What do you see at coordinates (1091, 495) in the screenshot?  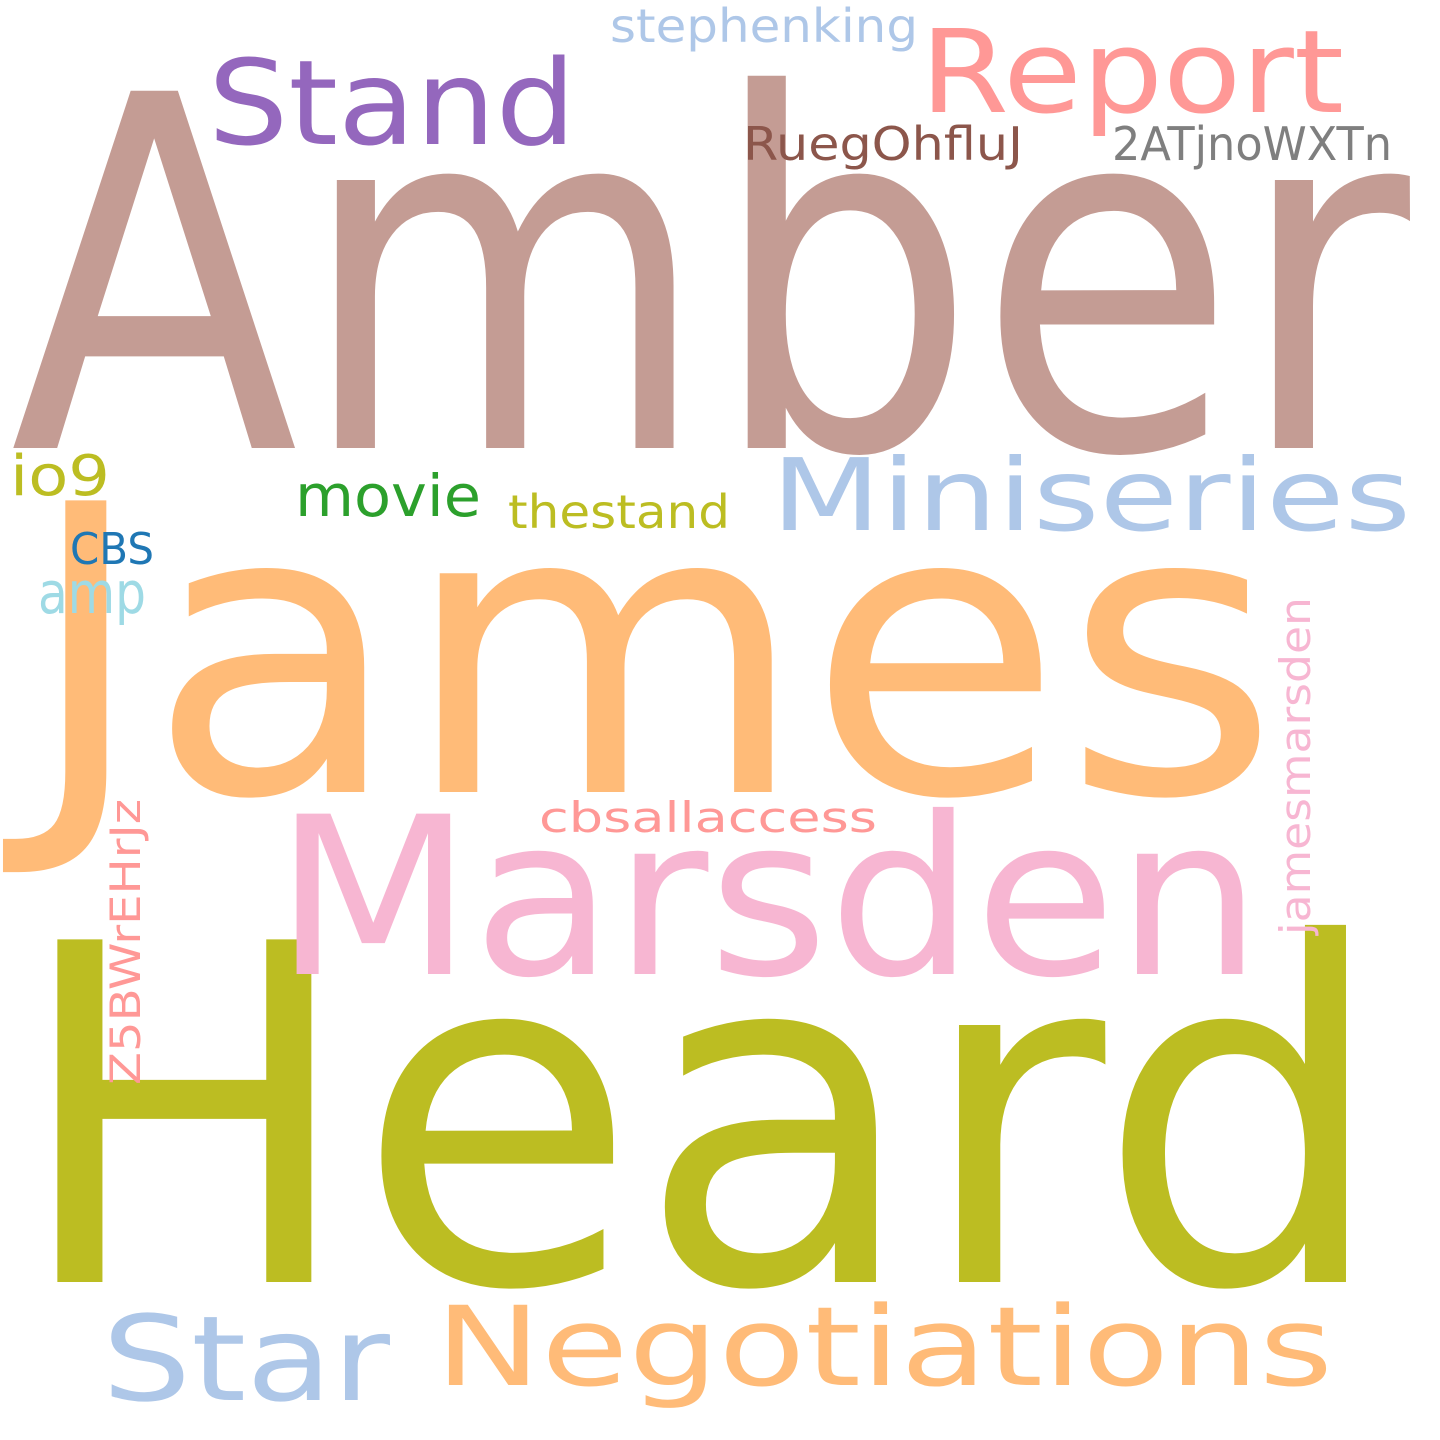 I see `word-miniseries: Miniseries` at bounding box center [1091, 495].